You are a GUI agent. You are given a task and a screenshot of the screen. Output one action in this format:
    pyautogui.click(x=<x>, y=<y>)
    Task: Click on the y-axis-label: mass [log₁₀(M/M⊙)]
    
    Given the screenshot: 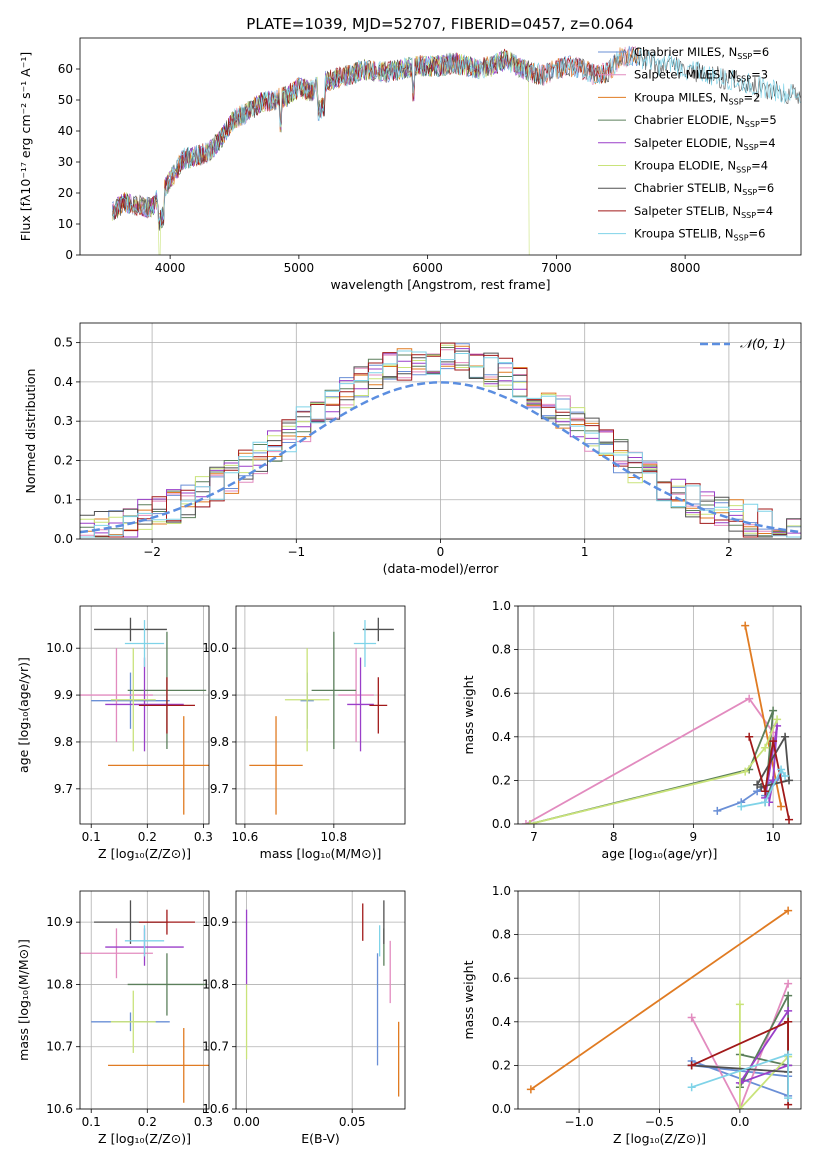 What is the action you would take?
    pyautogui.click(x=23, y=1000)
    